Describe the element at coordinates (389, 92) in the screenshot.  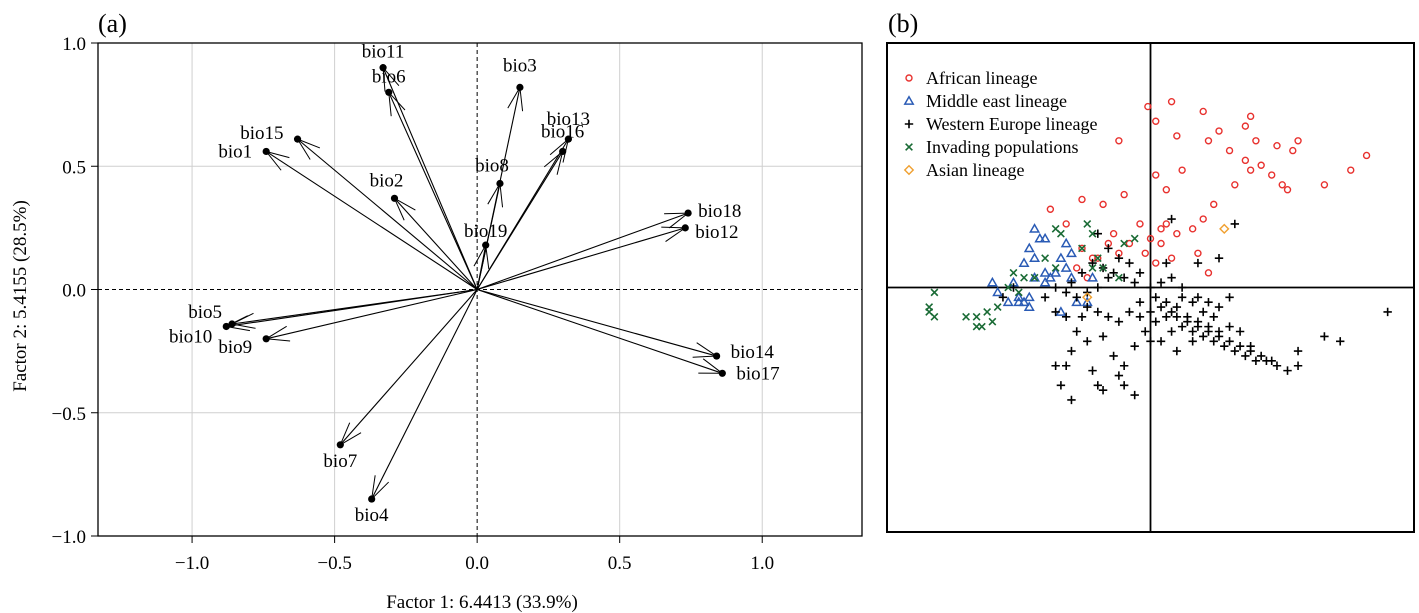
I see `vector-tip-bio6` at that location.